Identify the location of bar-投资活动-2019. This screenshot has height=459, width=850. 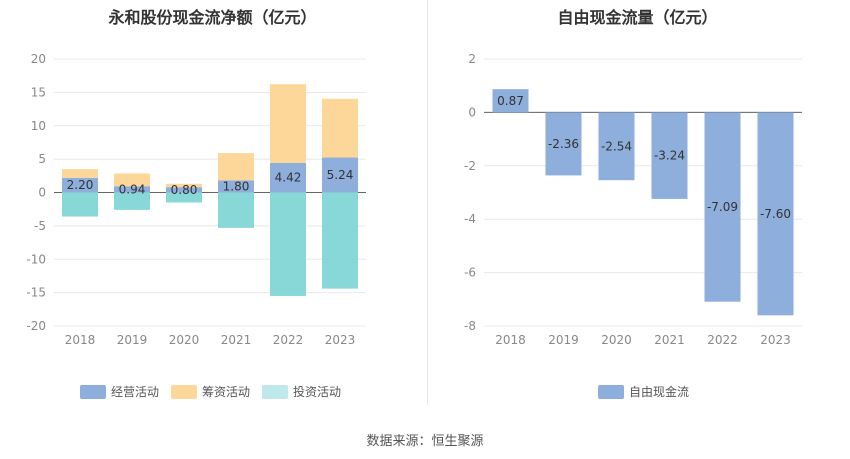
(132, 201).